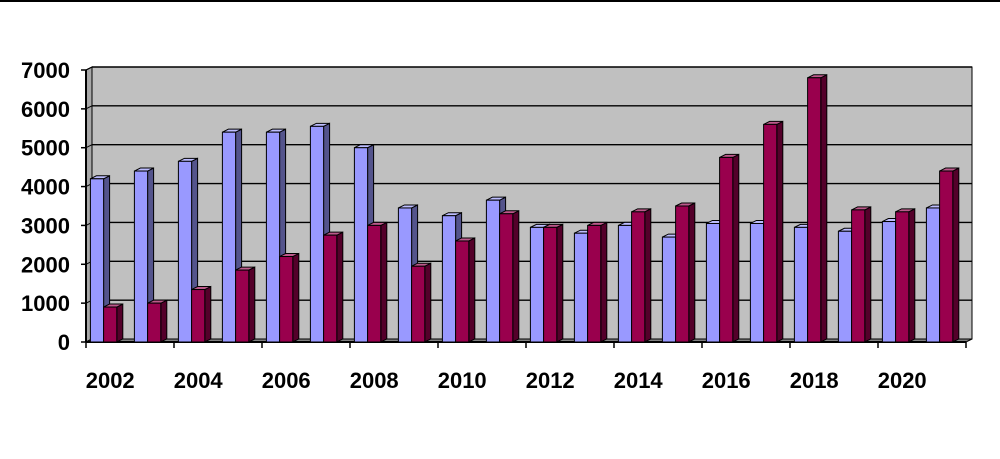  What do you see at coordinates (726, 380) in the screenshot?
I see `x-tick-label: 2016` at bounding box center [726, 380].